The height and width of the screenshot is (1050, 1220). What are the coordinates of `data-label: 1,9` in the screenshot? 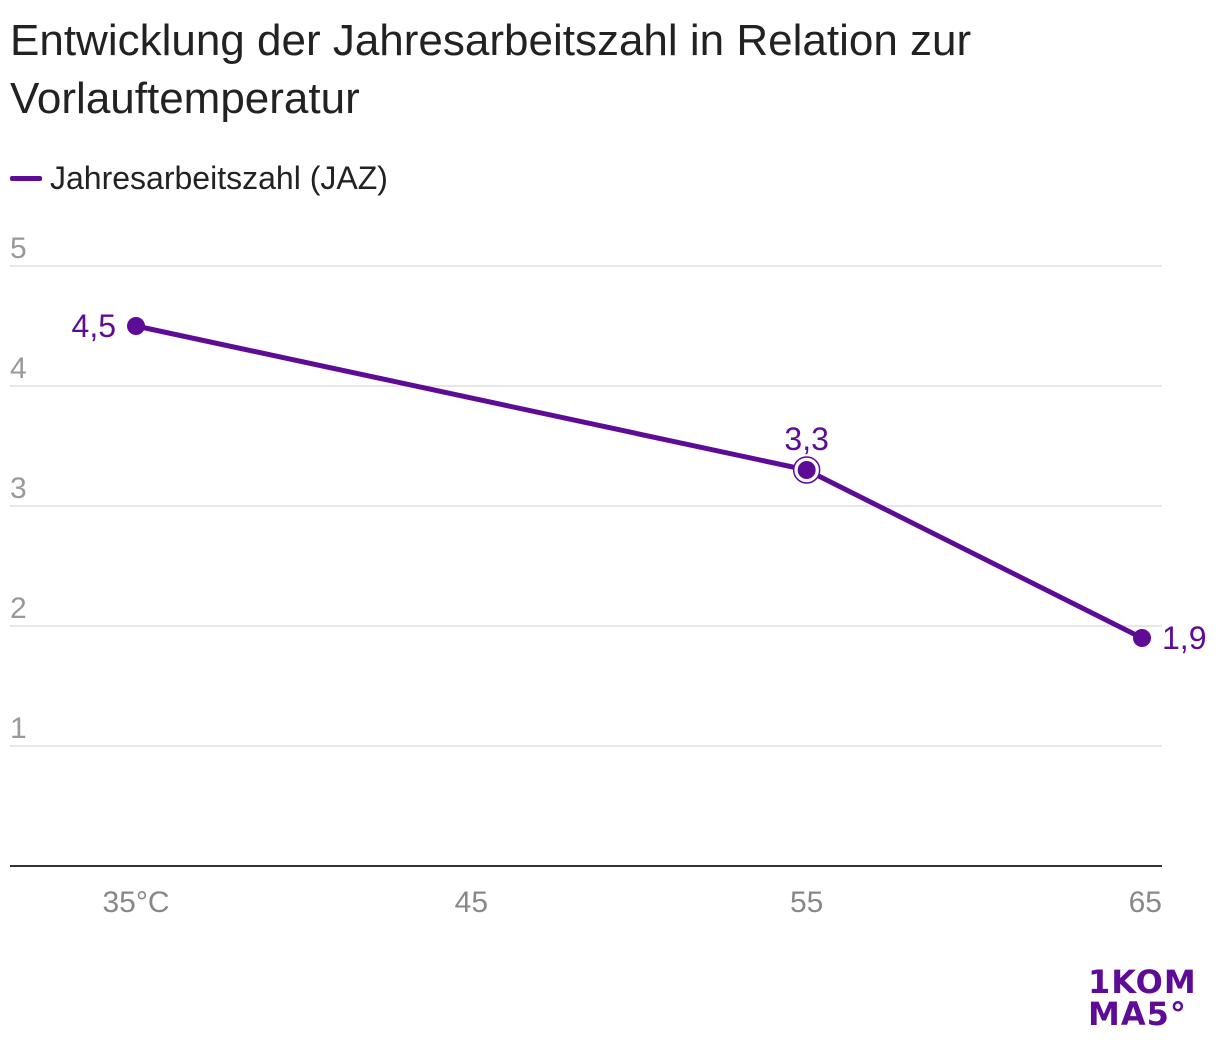 It's located at (1184, 638).